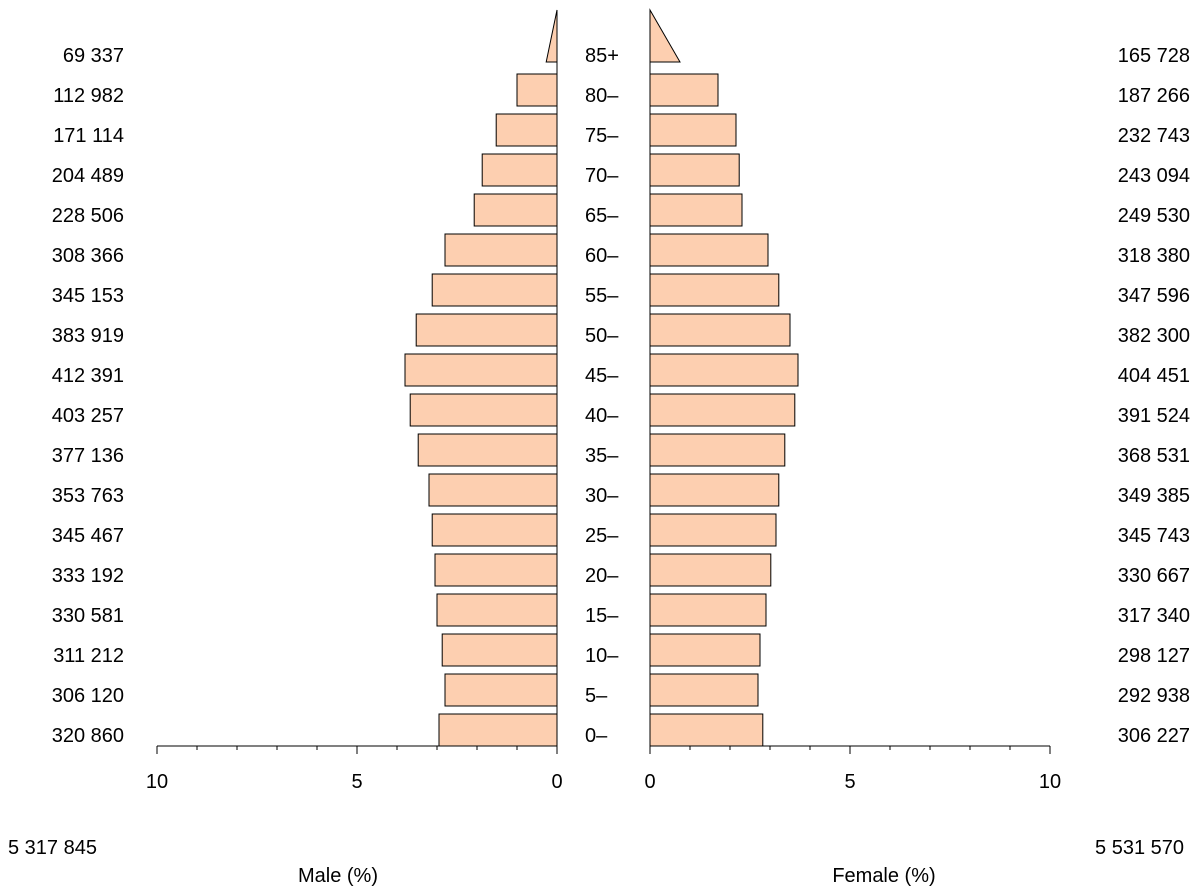  I want to click on male-count-0: 320 860, so click(88, 736).